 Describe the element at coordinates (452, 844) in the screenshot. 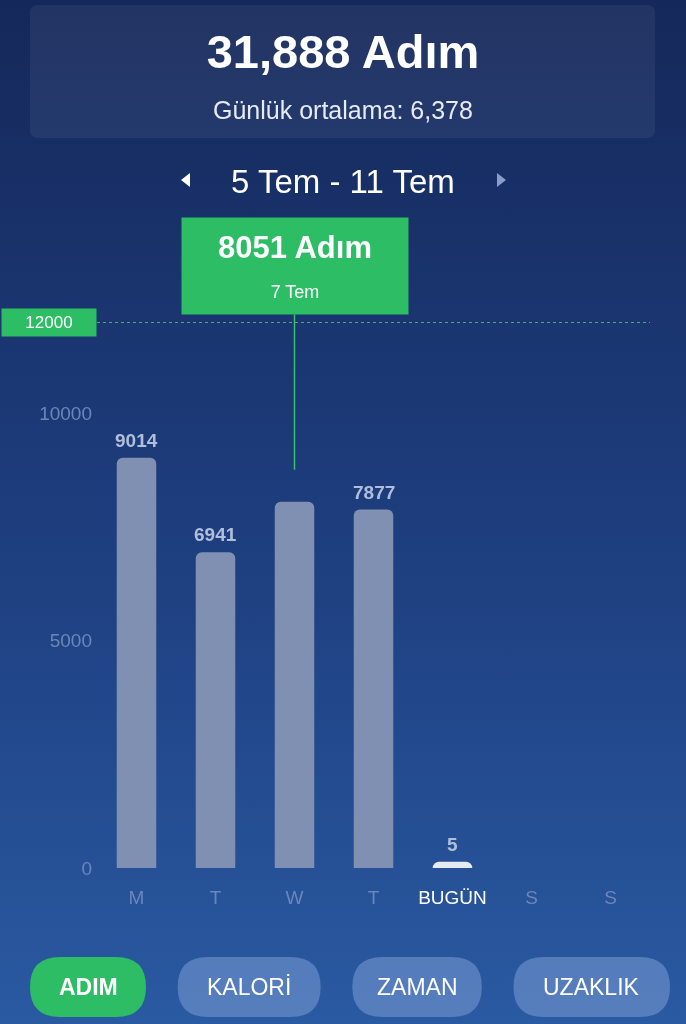

I see `data-label: 5` at that location.